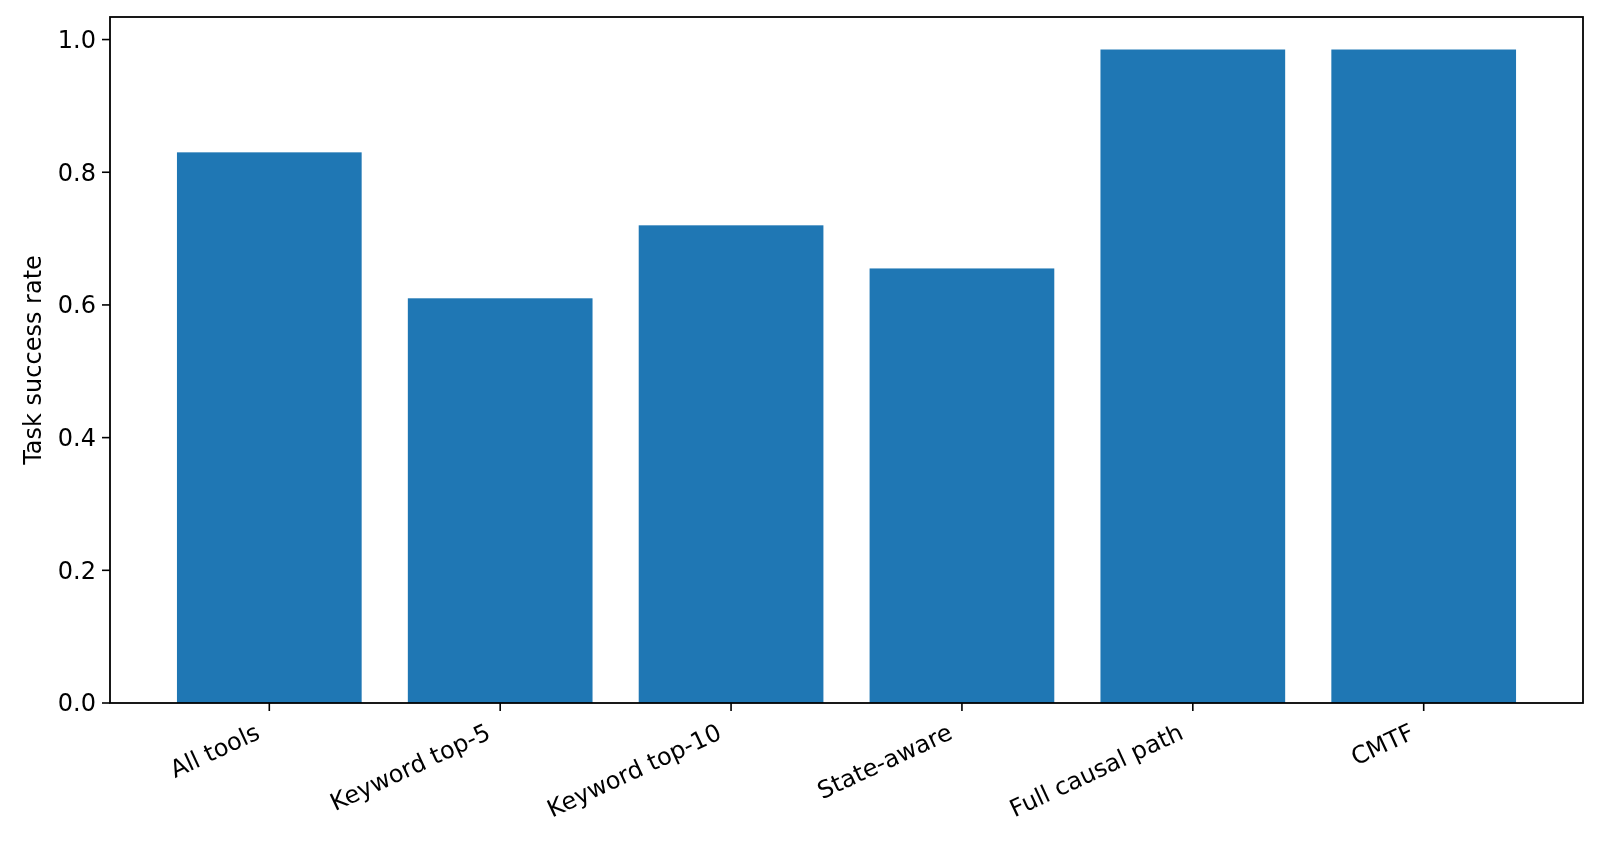 This screenshot has width=1600, height=844. Describe the element at coordinates (33, 360) in the screenshot. I see `y-axis-title: Task success rate` at that location.